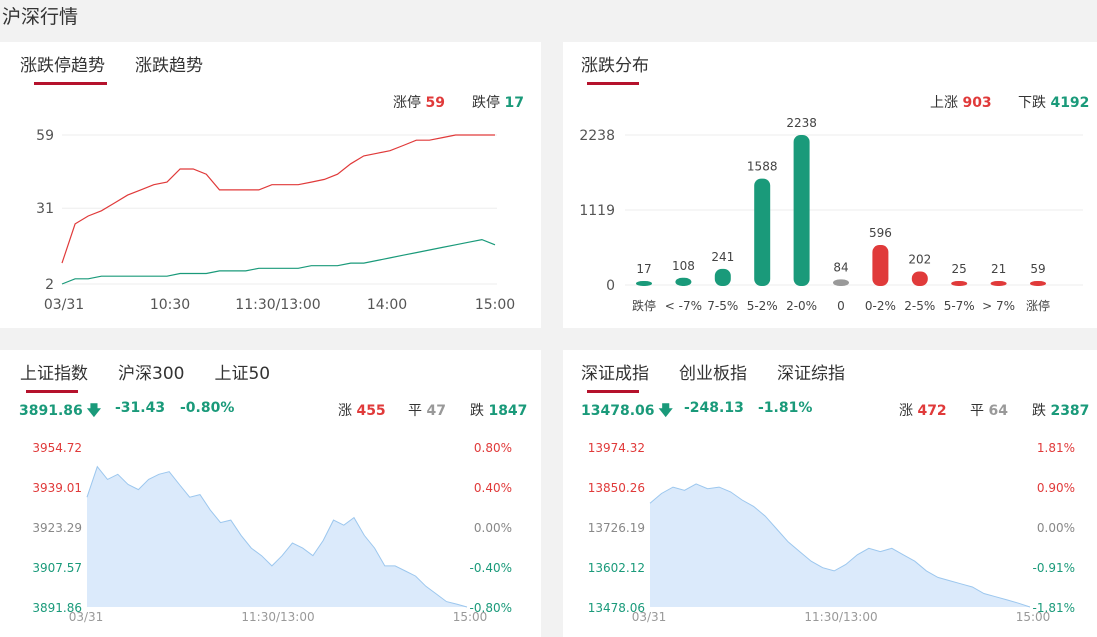 This screenshot has width=1097, height=637. I want to click on y-tick-label: 13974.32, so click(616, 448).